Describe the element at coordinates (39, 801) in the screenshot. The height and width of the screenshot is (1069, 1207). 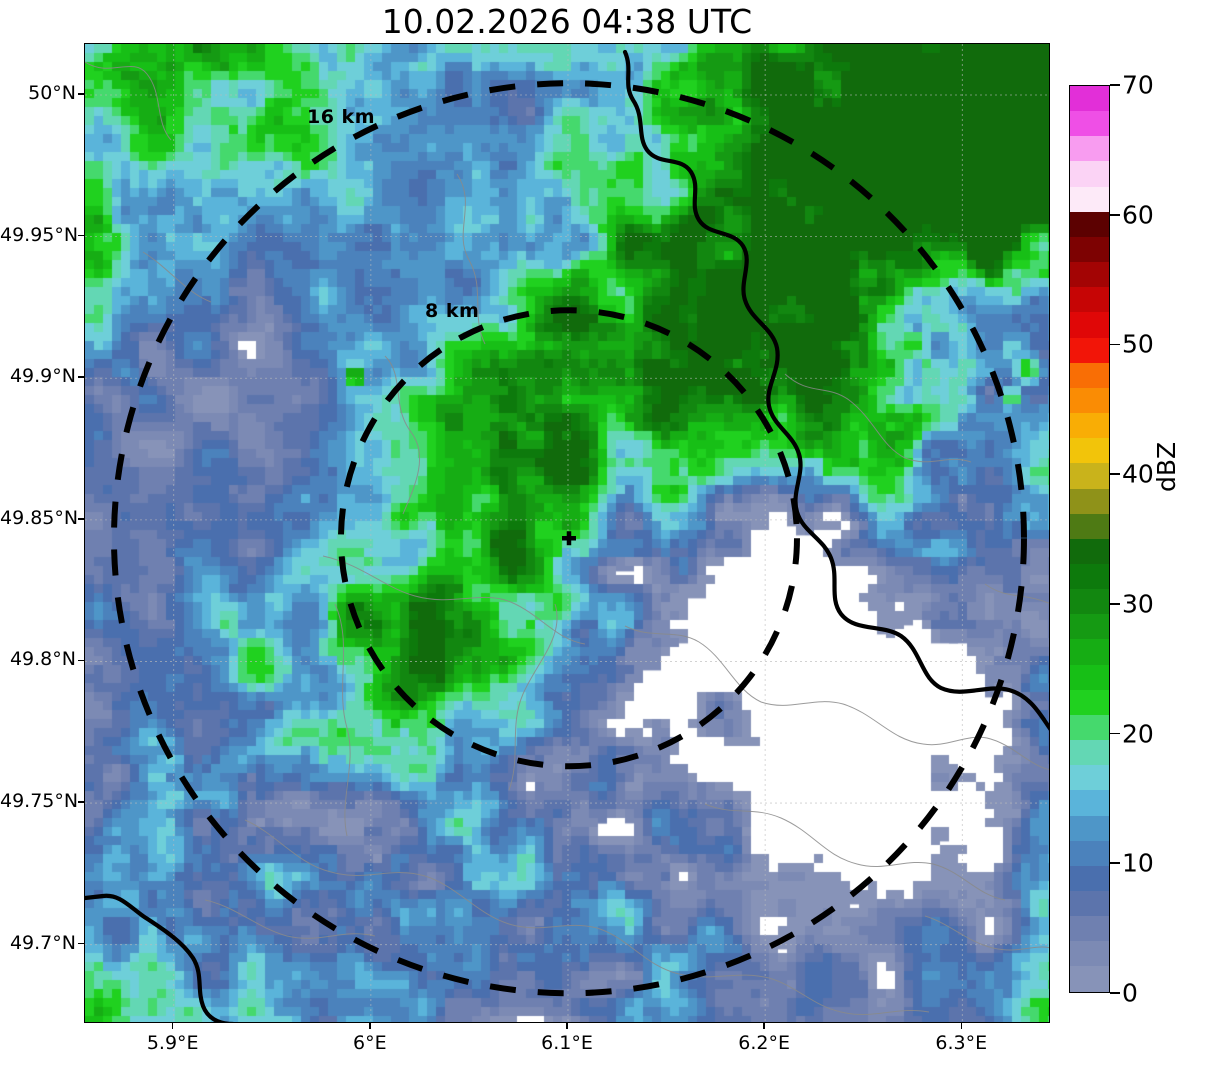
I see `y-tick-label-5: 49.75°N` at that location.